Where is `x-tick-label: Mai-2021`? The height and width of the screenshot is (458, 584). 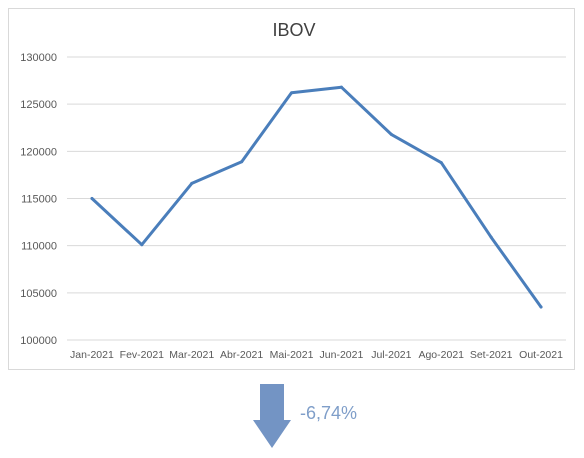 x-tick-label: Mai-2021 is located at coordinates (292, 355).